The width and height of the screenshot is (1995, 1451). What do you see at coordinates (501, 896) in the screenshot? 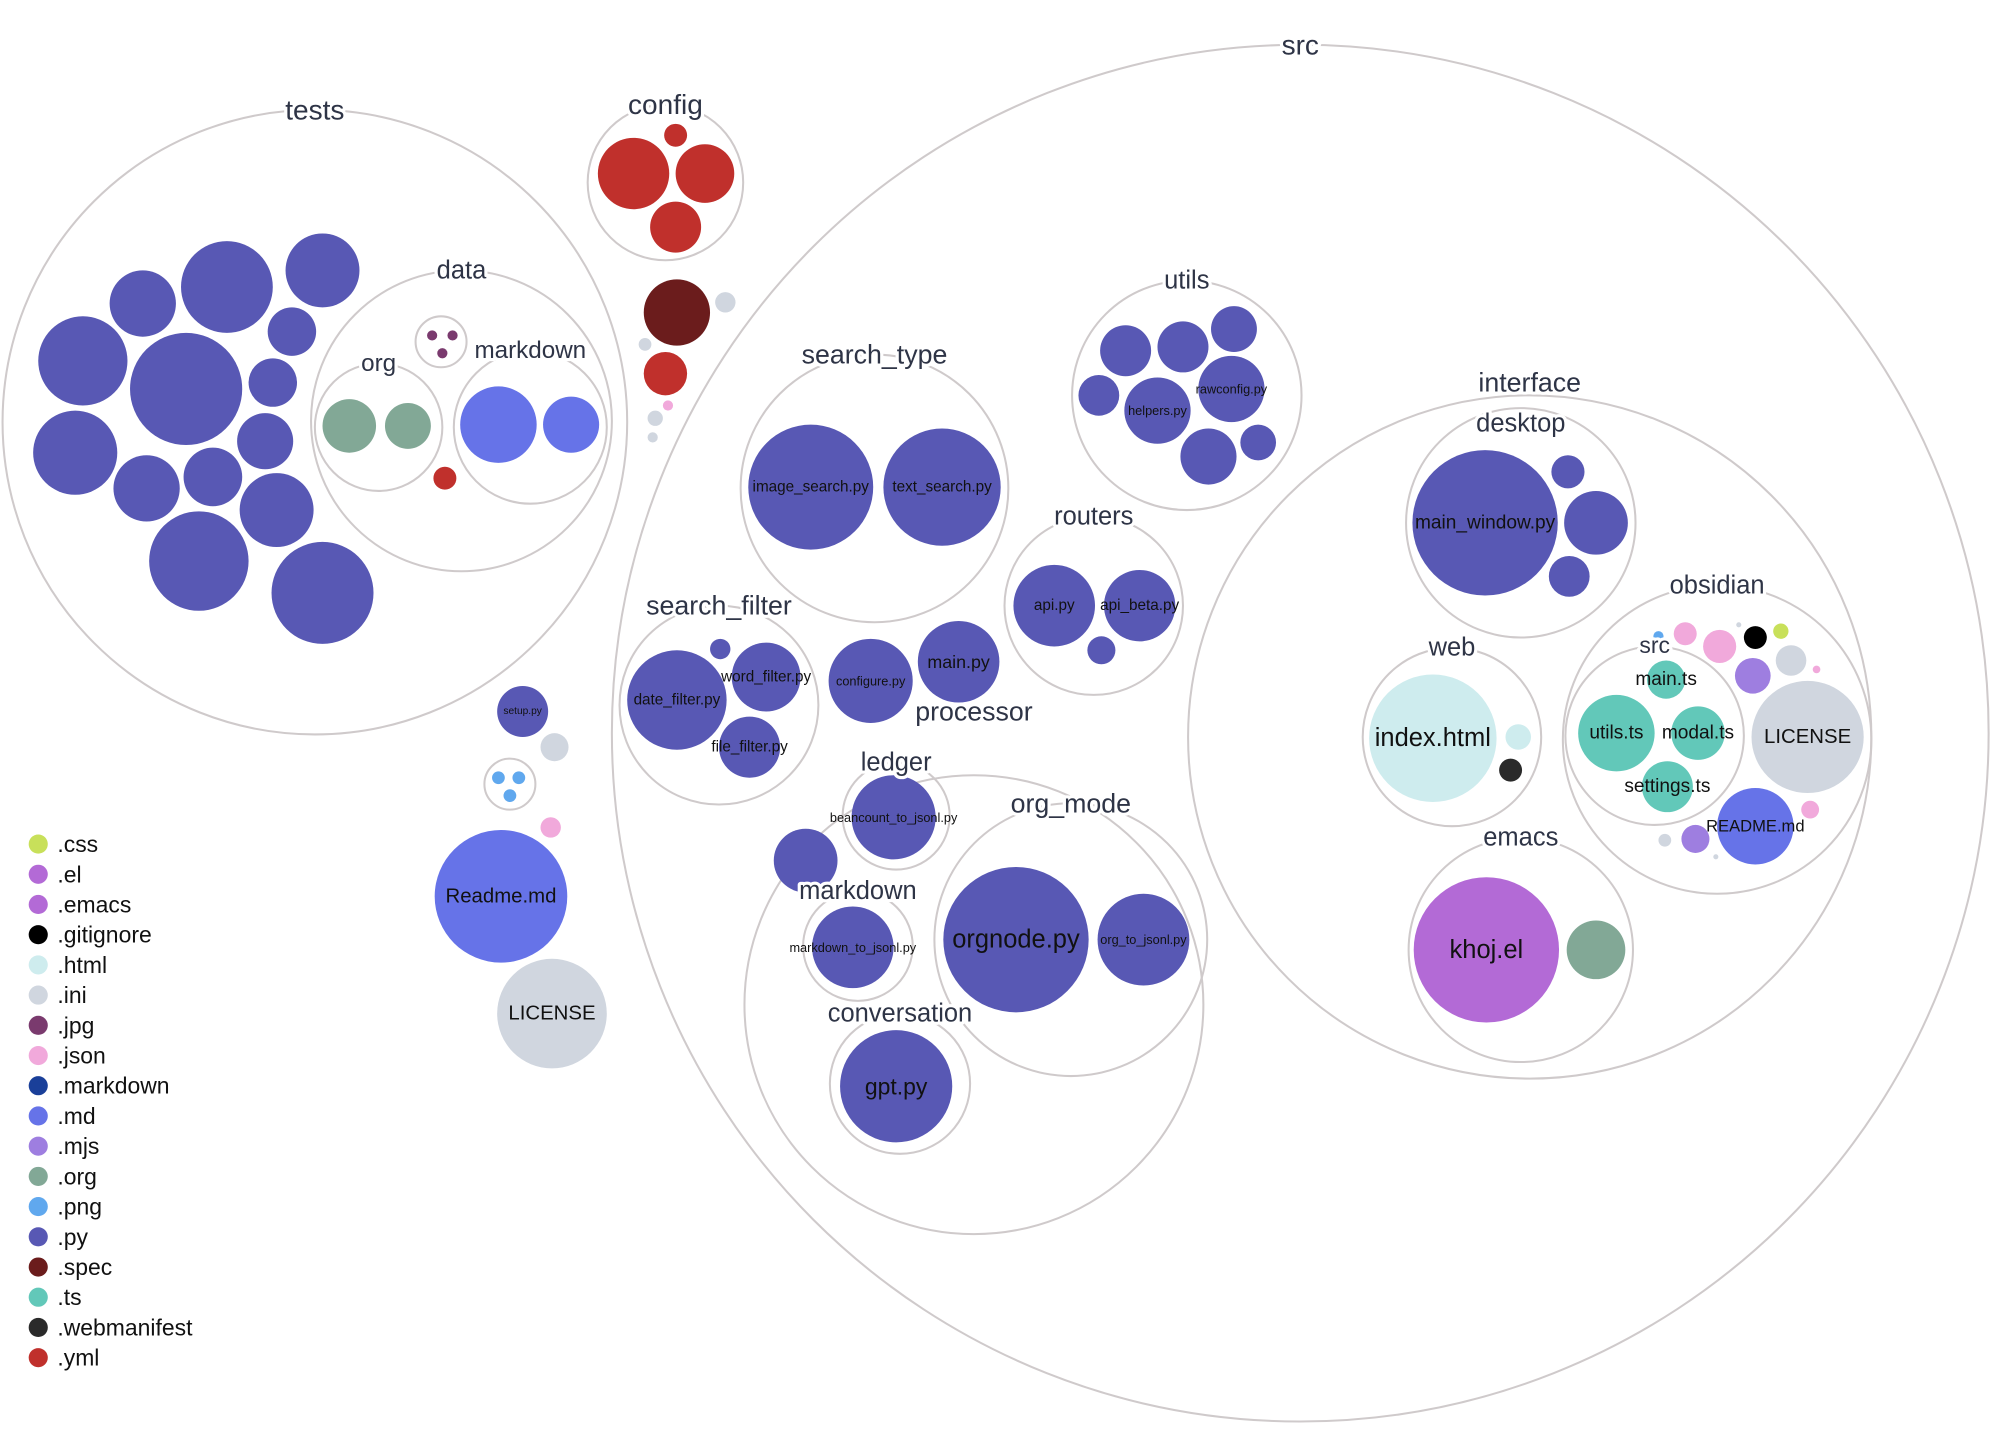
I see `file-circle-readme_root` at bounding box center [501, 896].